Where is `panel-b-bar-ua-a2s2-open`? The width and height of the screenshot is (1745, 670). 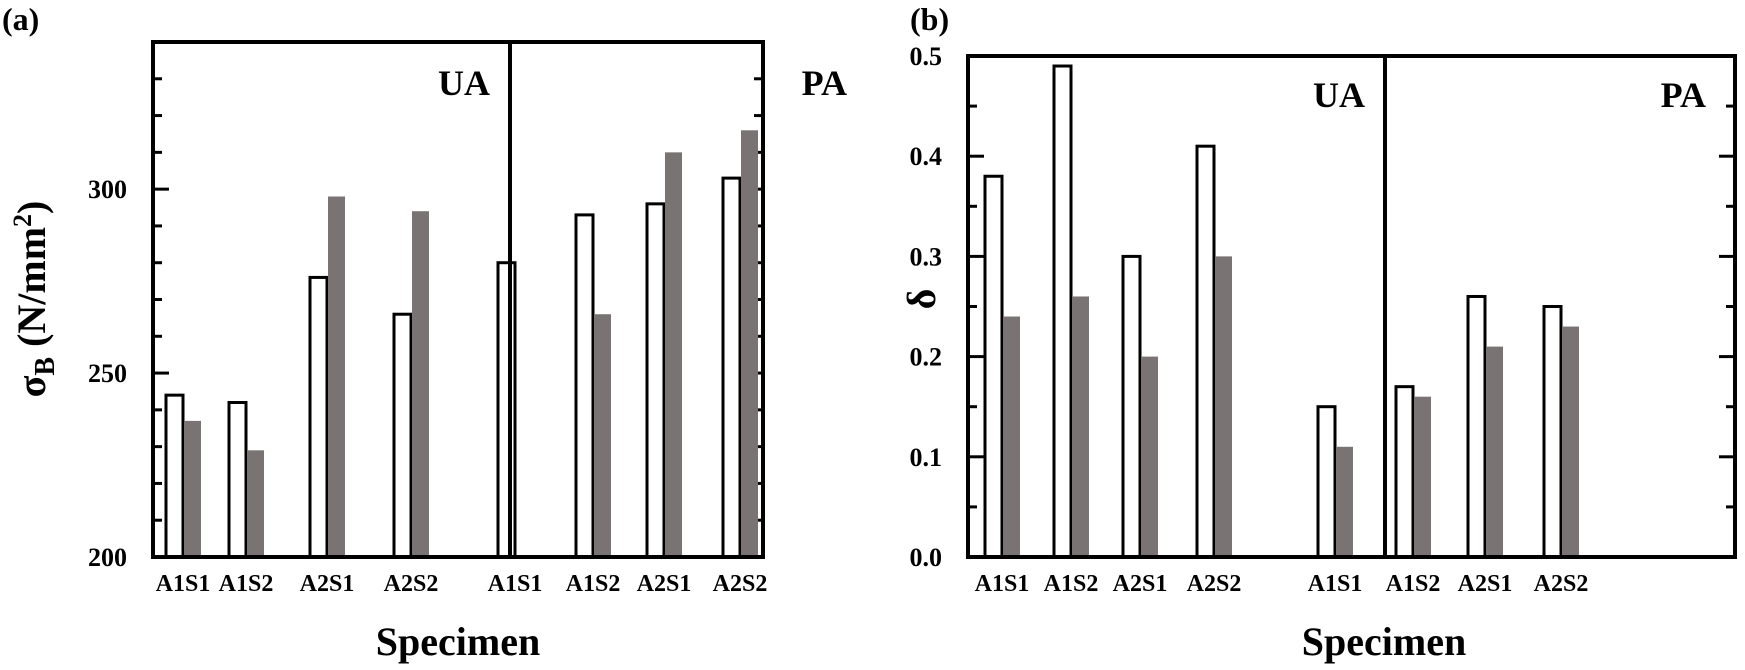 panel-b-bar-ua-a2s2-open is located at coordinates (1205, 351).